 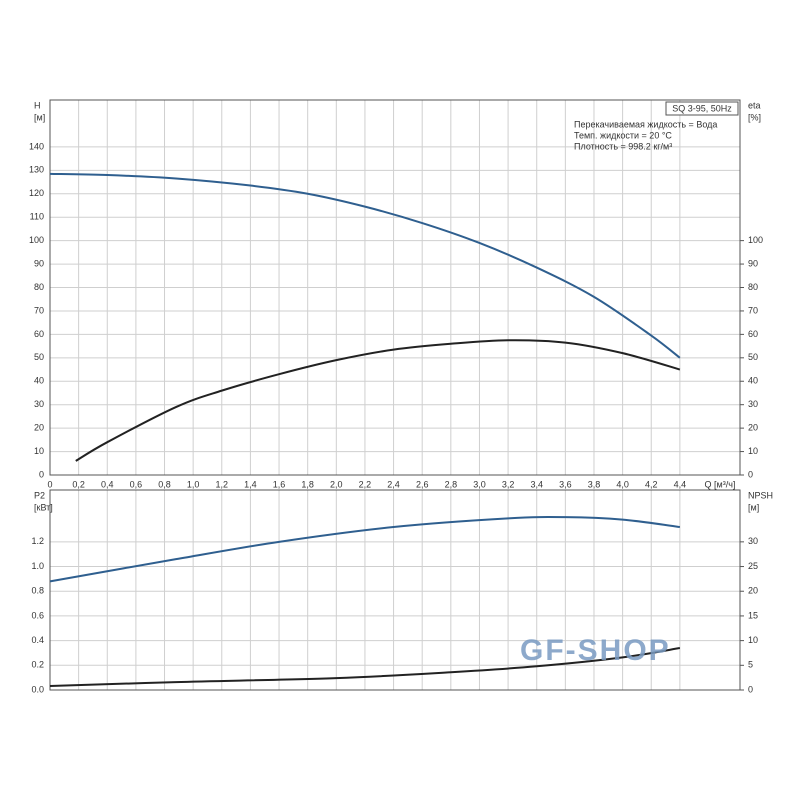 What do you see at coordinates (760, 495) in the screenshot?
I see `y2-axis-label: NPSH` at bounding box center [760, 495].